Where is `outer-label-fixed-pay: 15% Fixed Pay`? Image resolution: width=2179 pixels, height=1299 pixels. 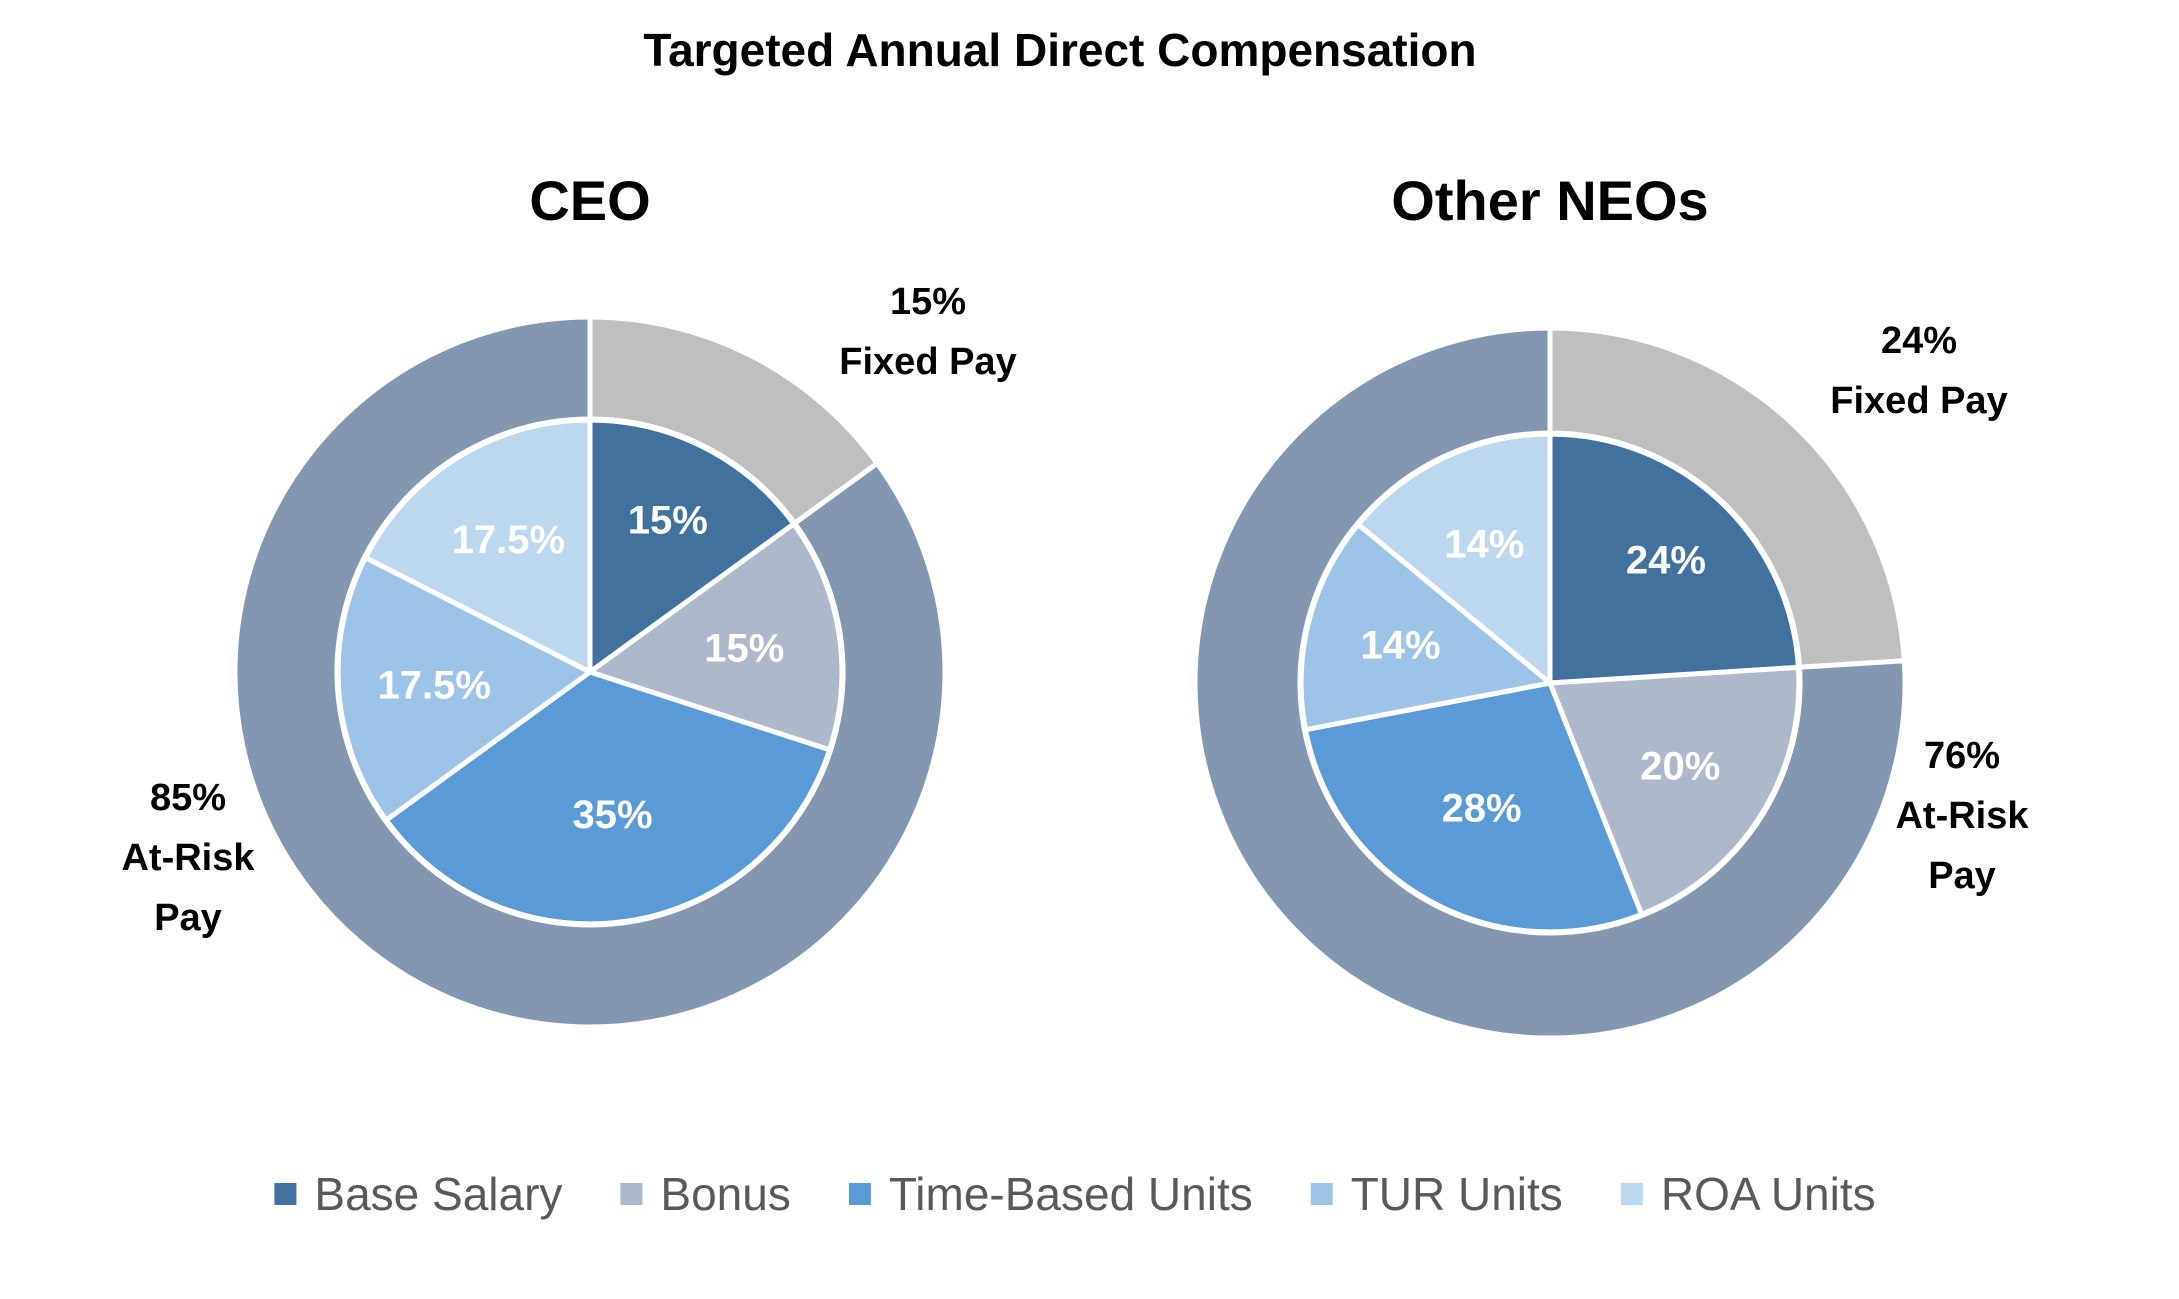
outer-label-fixed-pay: 15% Fixed Pay is located at coordinates (927, 332).